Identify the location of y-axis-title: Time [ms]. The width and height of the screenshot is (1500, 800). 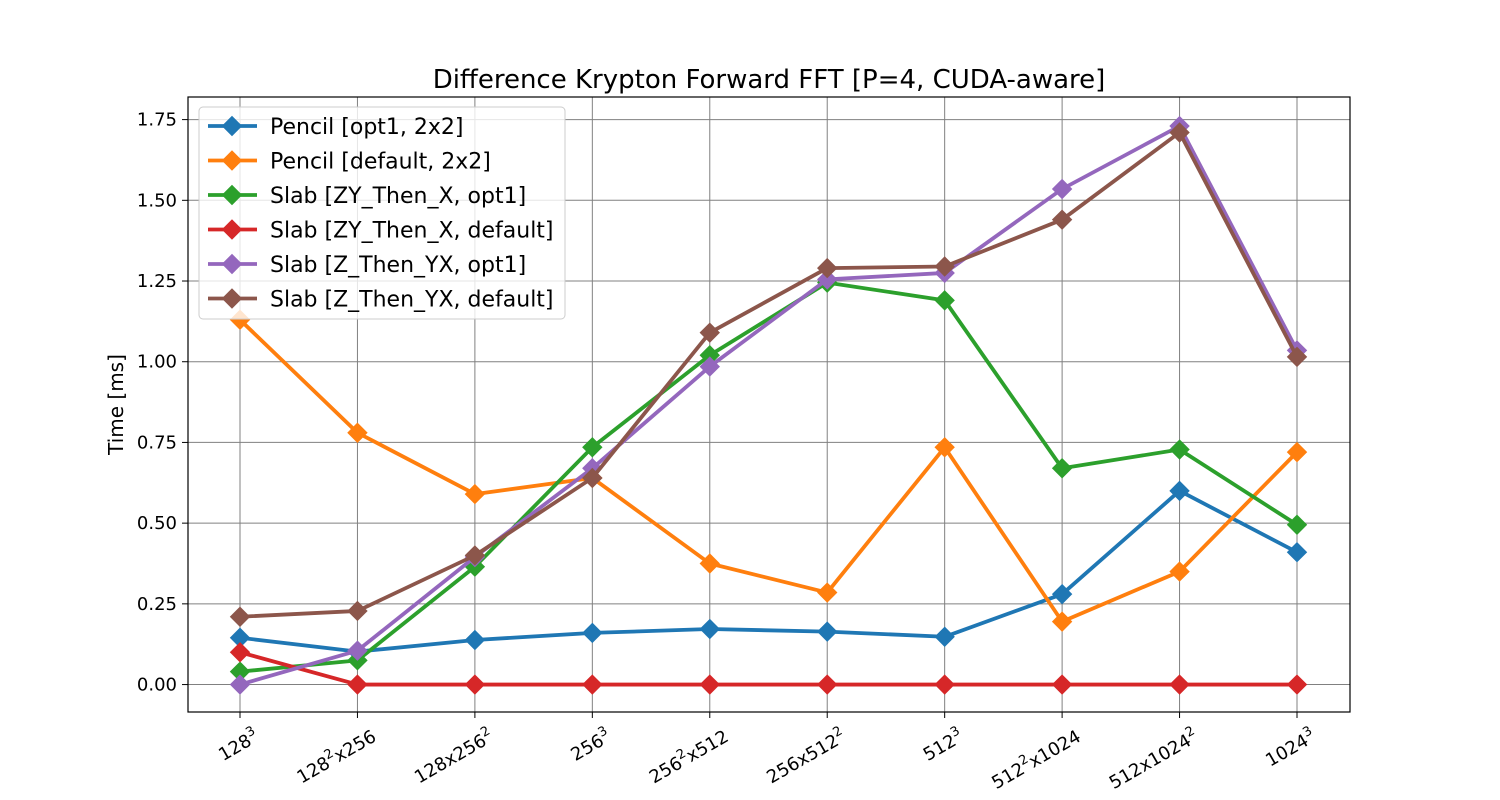
(116, 405).